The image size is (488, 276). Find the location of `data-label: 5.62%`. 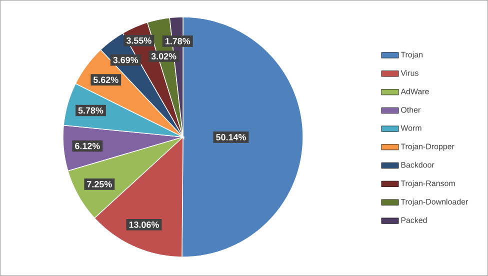

data-label: 5.62% is located at coordinates (105, 80).